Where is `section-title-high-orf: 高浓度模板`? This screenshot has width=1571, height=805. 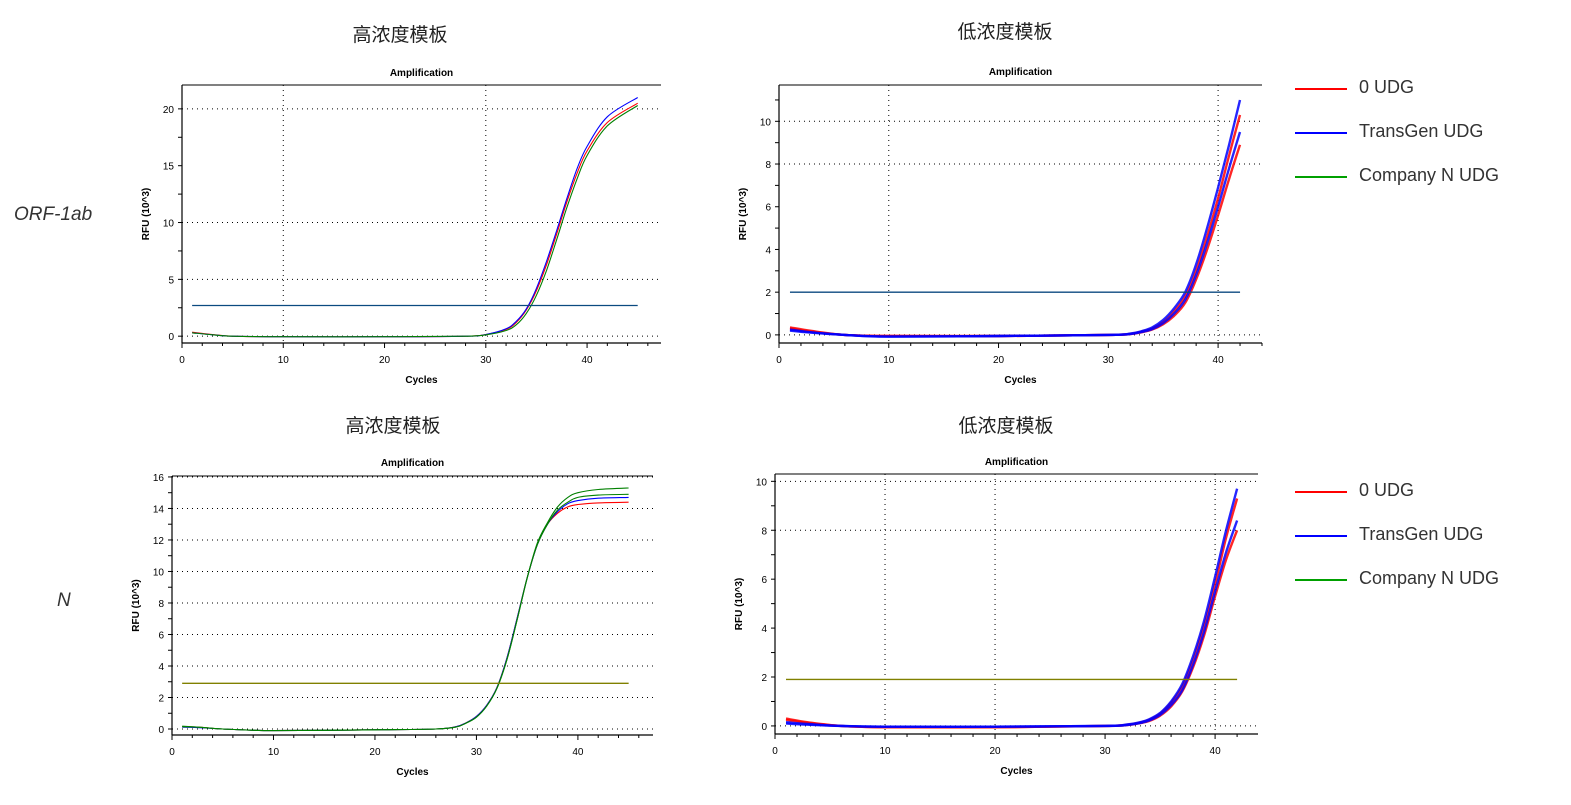 section-title-high-orf: 高浓度模板 is located at coordinates (400, 35).